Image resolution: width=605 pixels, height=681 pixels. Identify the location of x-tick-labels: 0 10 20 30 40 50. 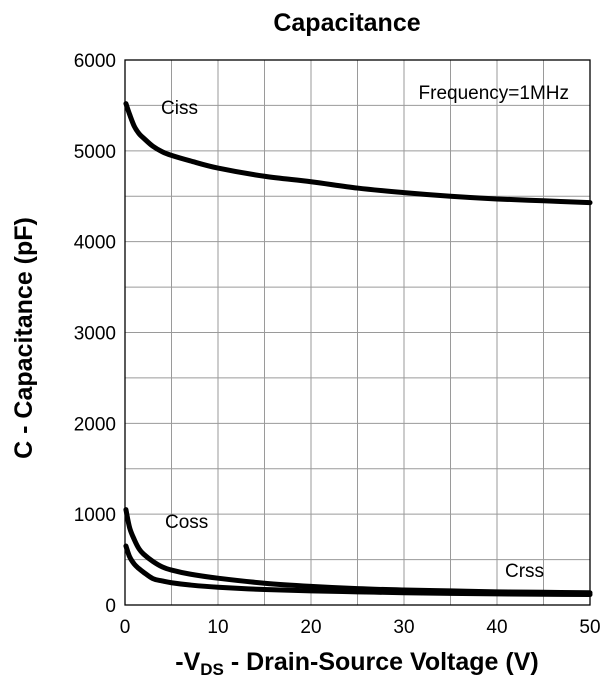
(360, 627).